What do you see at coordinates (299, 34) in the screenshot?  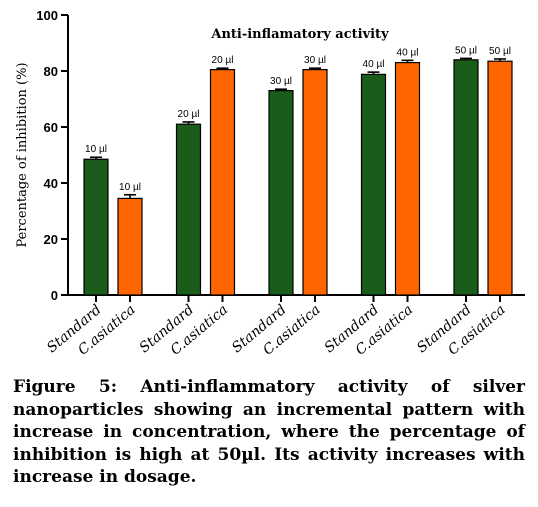 I see `chart-title: Anti-inflamatory activity` at bounding box center [299, 34].